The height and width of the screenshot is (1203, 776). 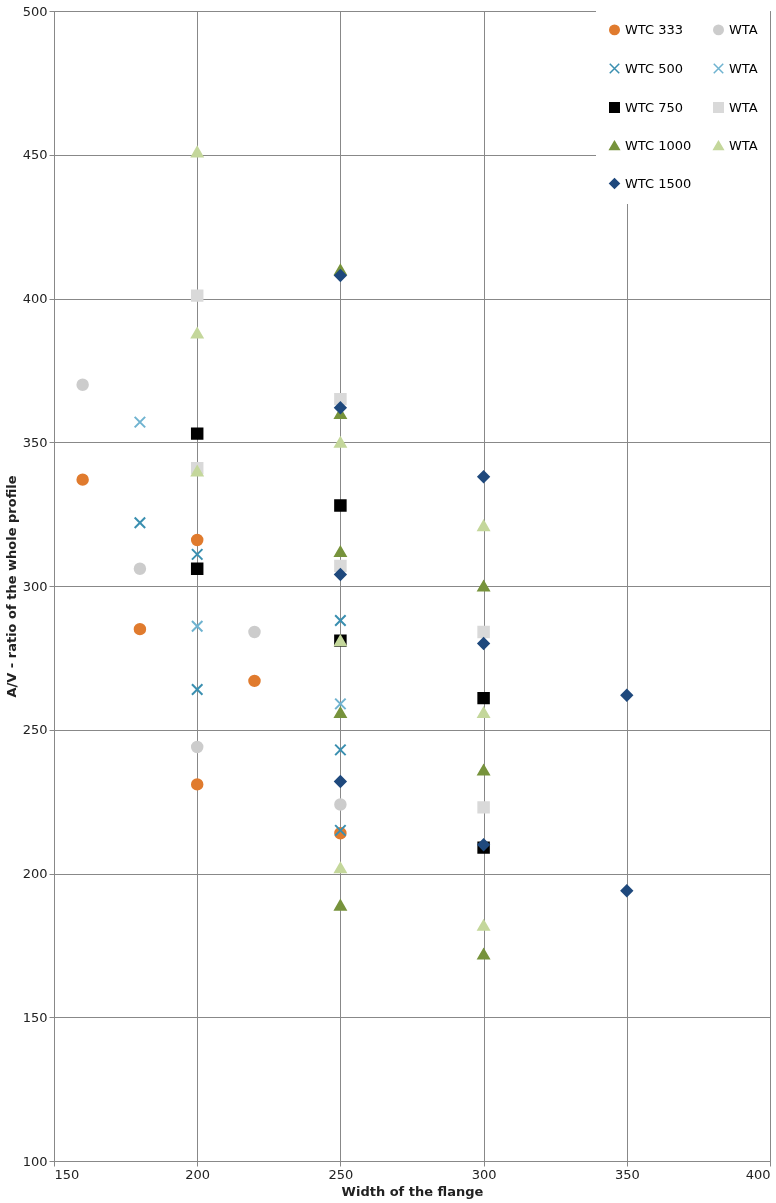 What do you see at coordinates (198, 1174) in the screenshot?
I see `x-tick-label: 200` at bounding box center [198, 1174].